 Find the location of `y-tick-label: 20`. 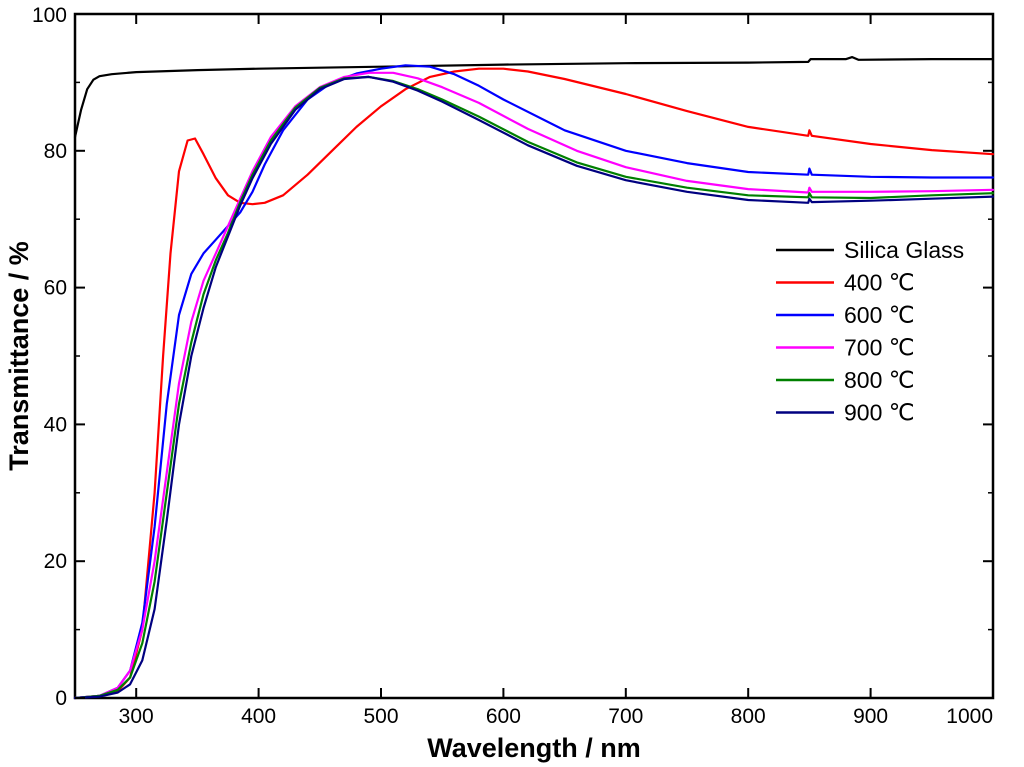

y-tick-label: 20 is located at coordinates (55, 561).